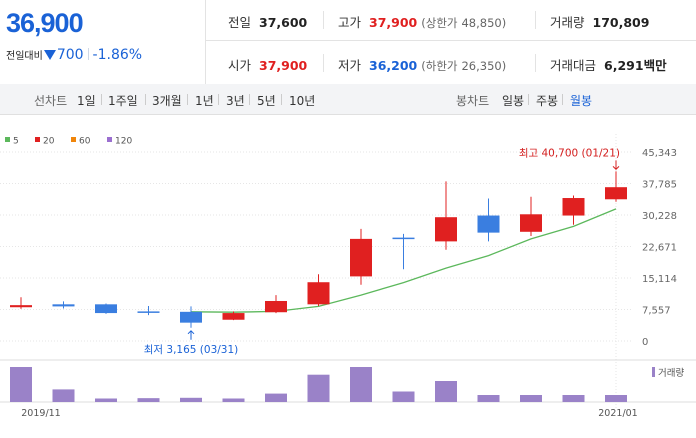 This screenshot has height=438, width=696. What do you see at coordinates (204, 101) in the screenshot?
I see `tab-1y: 1년` at bounding box center [204, 101].